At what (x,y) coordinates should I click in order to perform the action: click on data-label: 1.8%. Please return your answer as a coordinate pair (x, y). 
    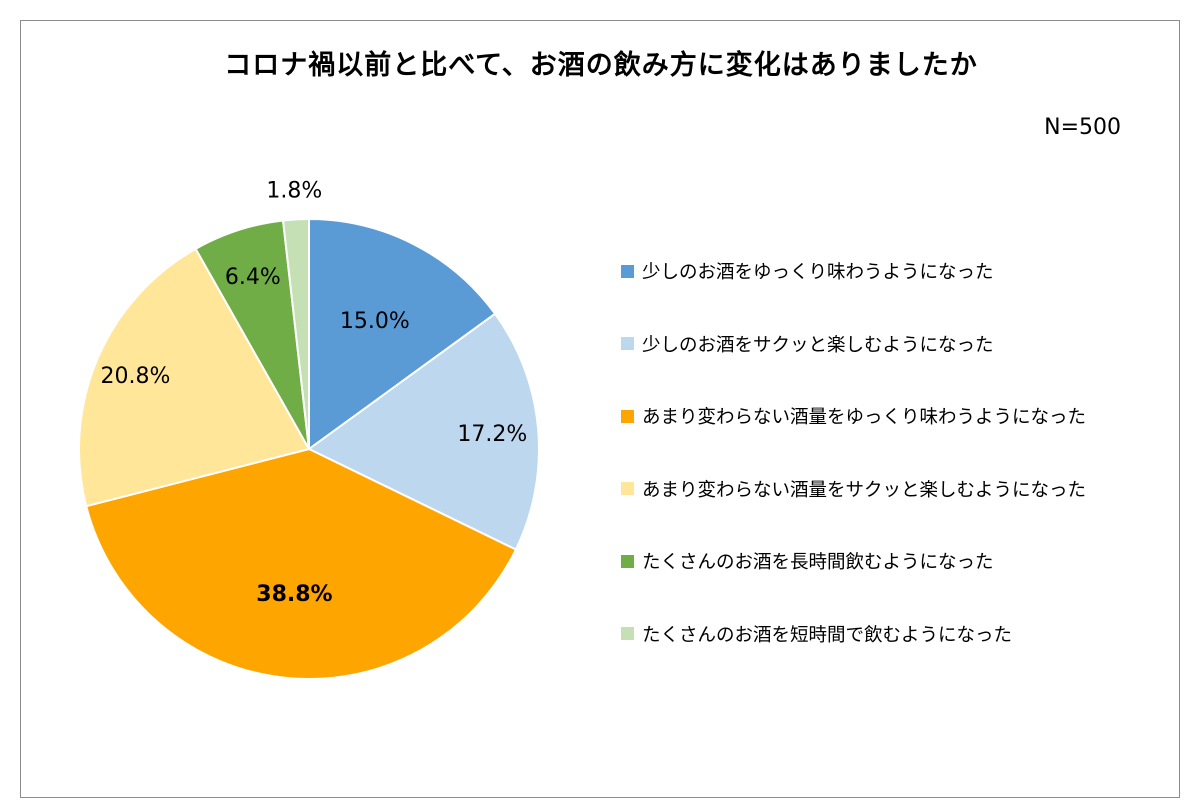
    Looking at the image, I should click on (294, 191).